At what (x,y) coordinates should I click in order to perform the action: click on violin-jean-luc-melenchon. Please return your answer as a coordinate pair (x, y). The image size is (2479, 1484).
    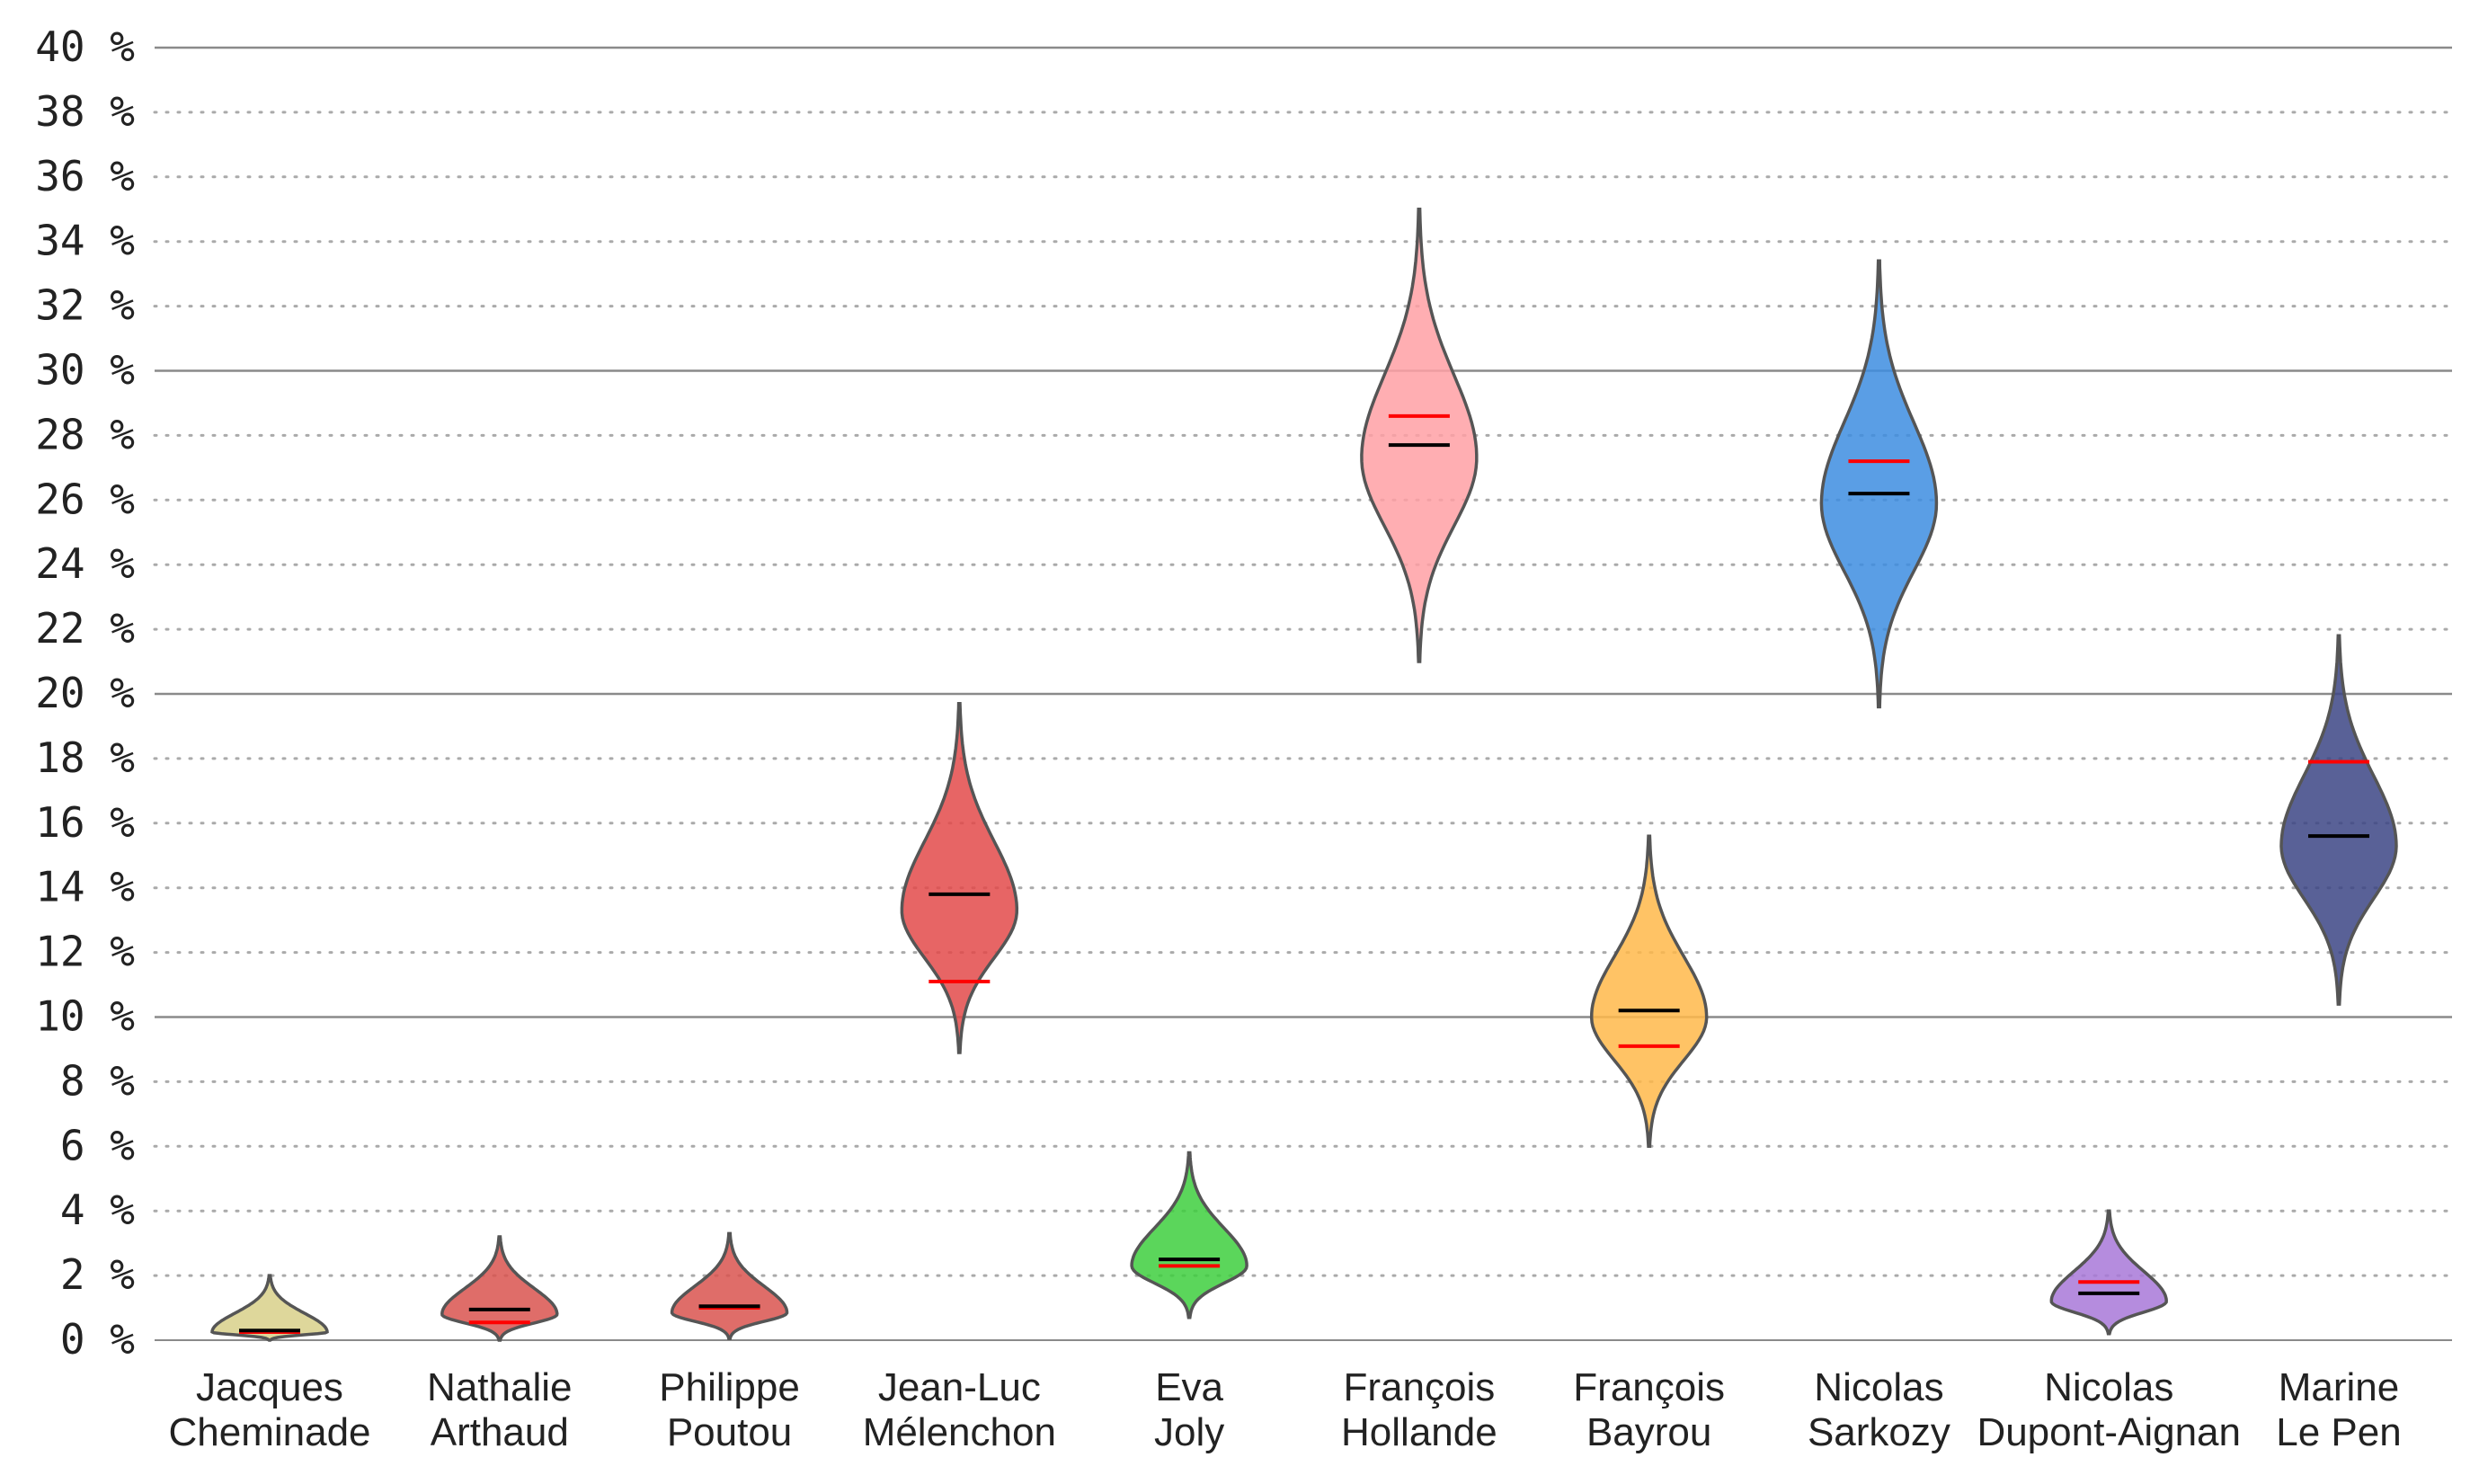
    Looking at the image, I should click on (959, 878).